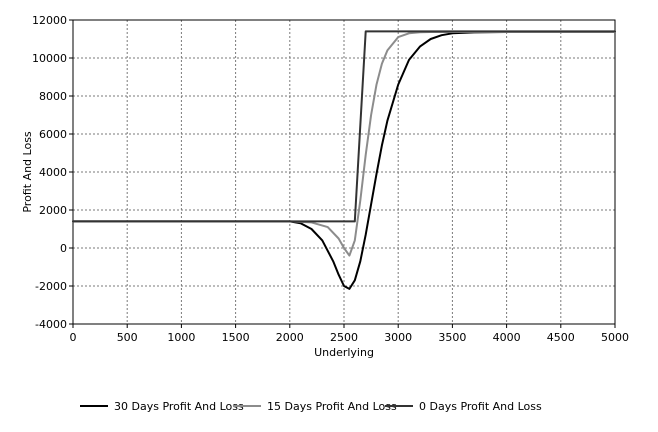  Describe the element at coordinates (53, 134) in the screenshot. I see `y-tick-label: 6000` at that location.